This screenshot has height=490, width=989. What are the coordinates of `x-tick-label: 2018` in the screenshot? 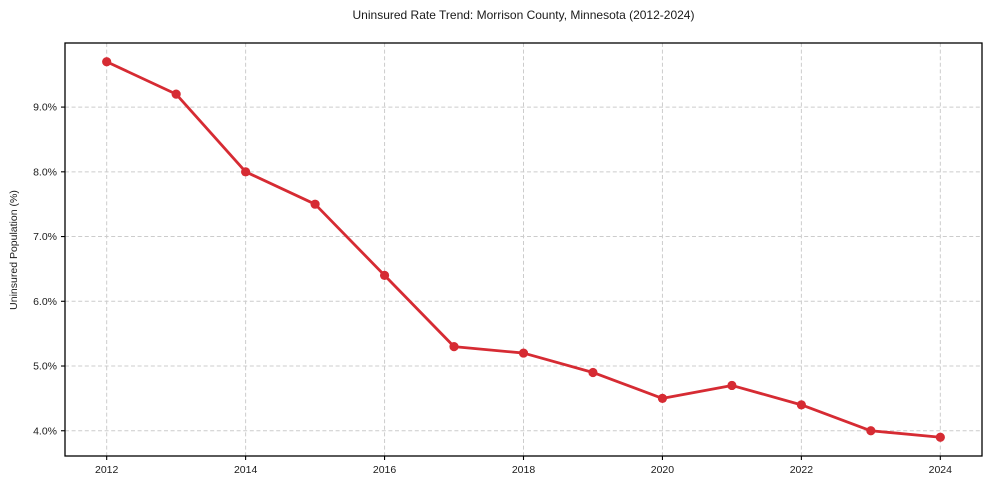 It's located at (524, 470).